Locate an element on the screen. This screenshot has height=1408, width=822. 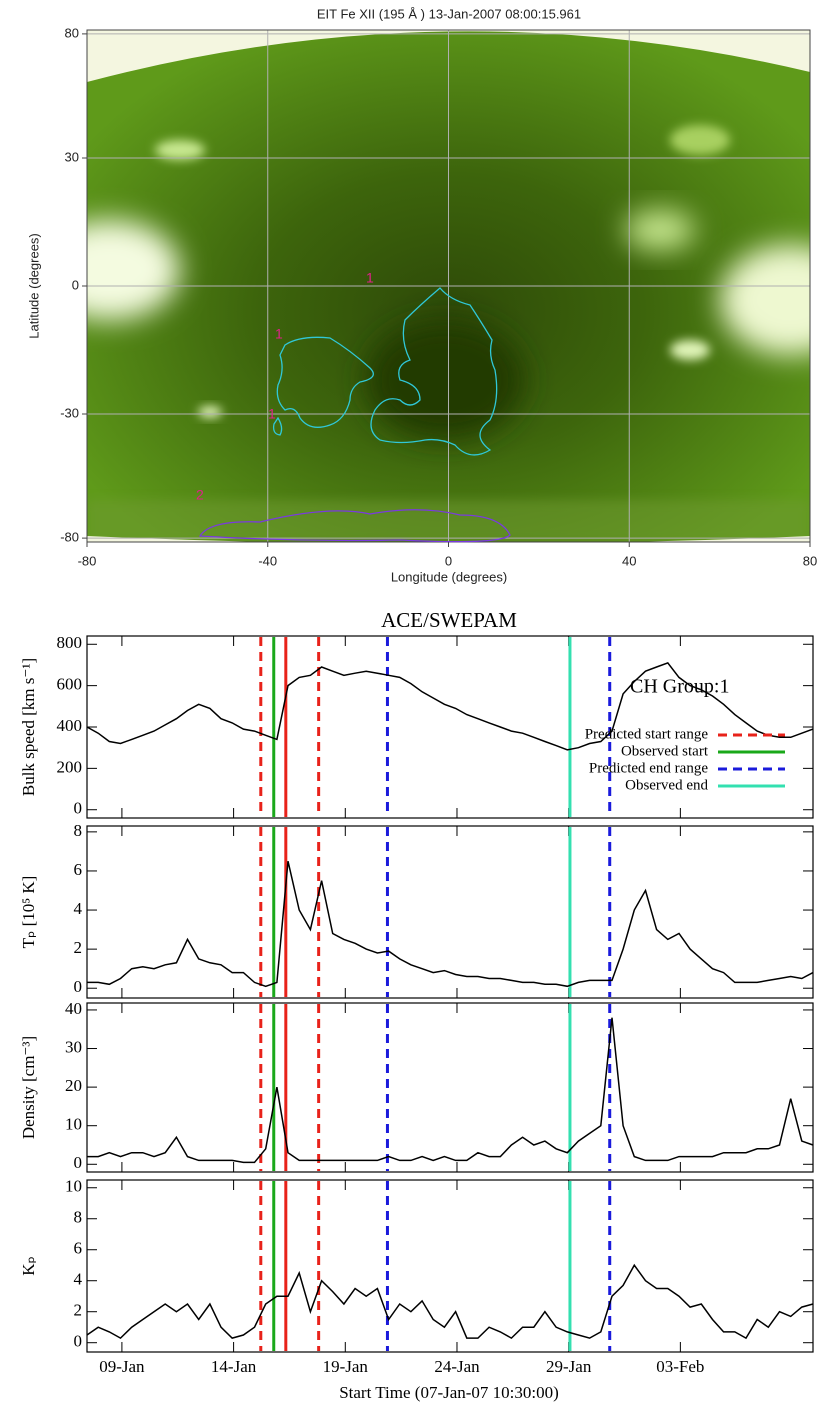
y-tick-label: 20 is located at coordinates (73, 1085).